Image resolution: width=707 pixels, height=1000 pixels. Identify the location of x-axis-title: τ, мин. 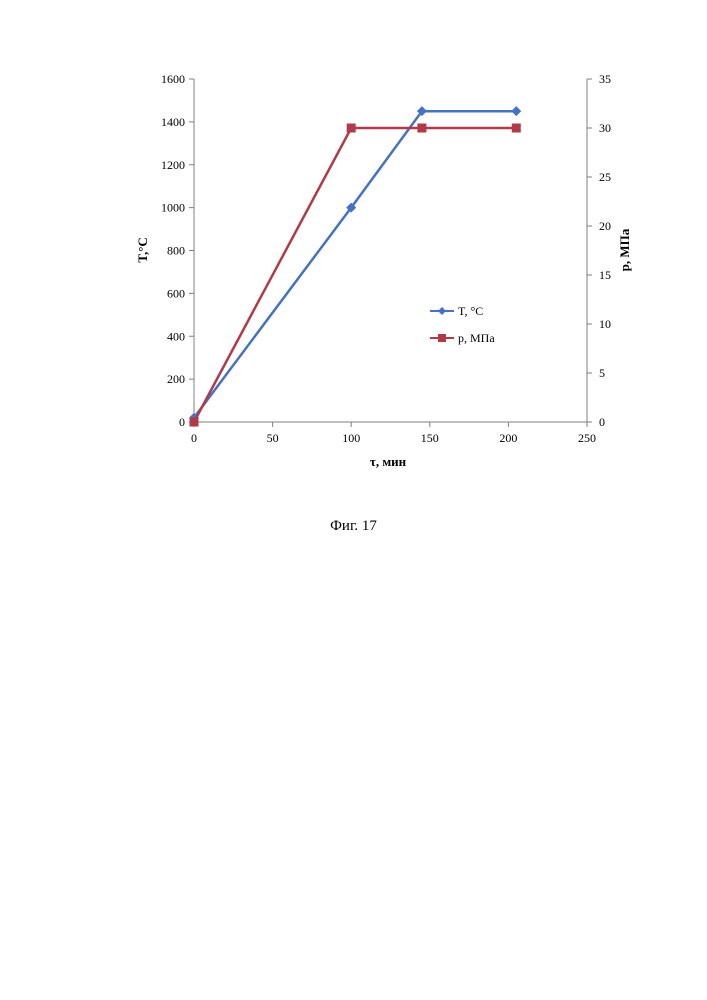
(388, 461).